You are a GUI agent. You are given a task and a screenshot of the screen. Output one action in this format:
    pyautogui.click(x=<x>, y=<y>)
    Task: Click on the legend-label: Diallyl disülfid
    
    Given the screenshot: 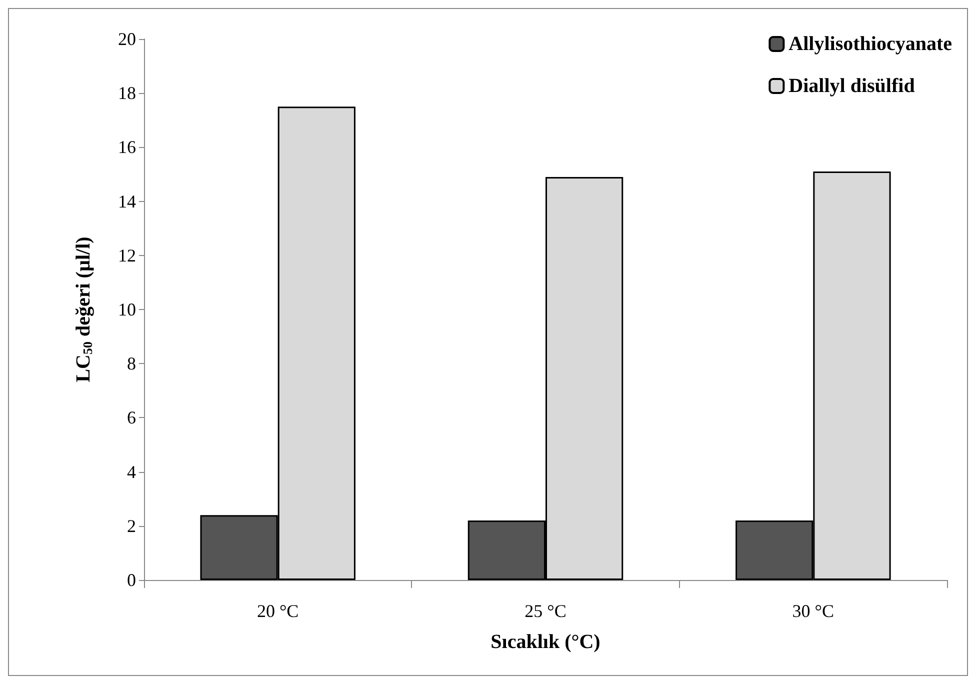 What is the action you would take?
    pyautogui.click(x=851, y=86)
    